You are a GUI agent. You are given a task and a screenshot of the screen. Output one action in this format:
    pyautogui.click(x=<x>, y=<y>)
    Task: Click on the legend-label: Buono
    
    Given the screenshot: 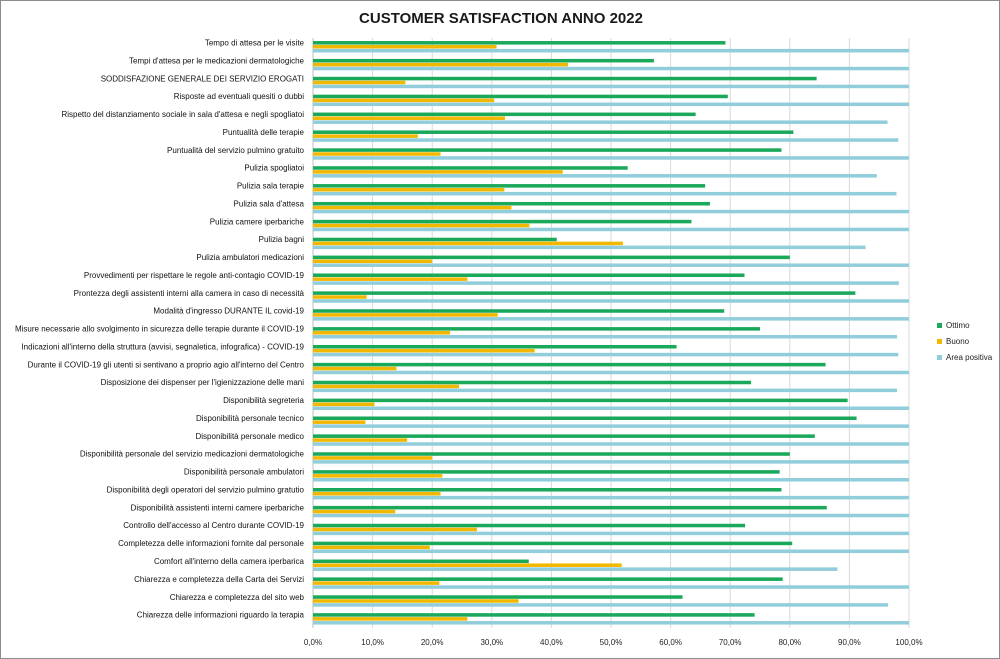 What is the action you would take?
    pyautogui.click(x=958, y=341)
    